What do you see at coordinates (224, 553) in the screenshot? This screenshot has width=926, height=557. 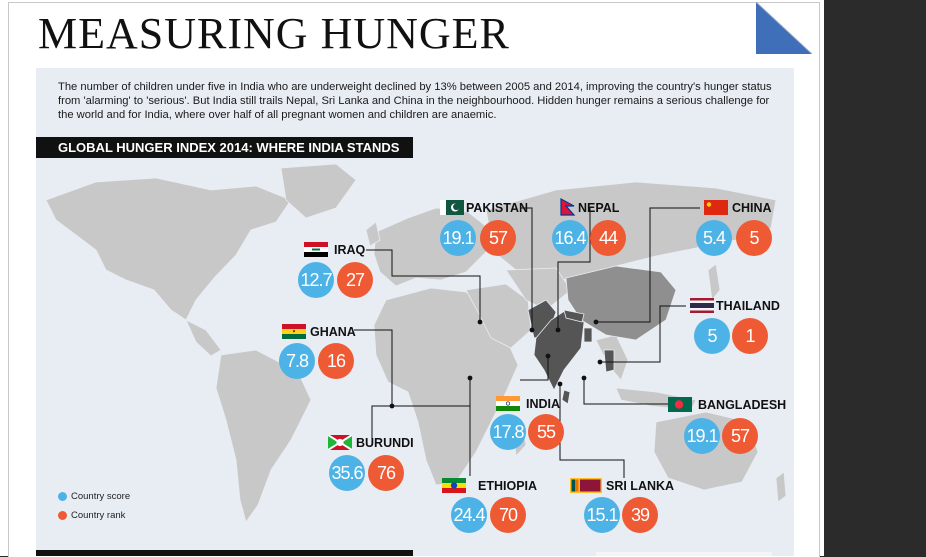 I see `bottom-black-bar` at bounding box center [224, 553].